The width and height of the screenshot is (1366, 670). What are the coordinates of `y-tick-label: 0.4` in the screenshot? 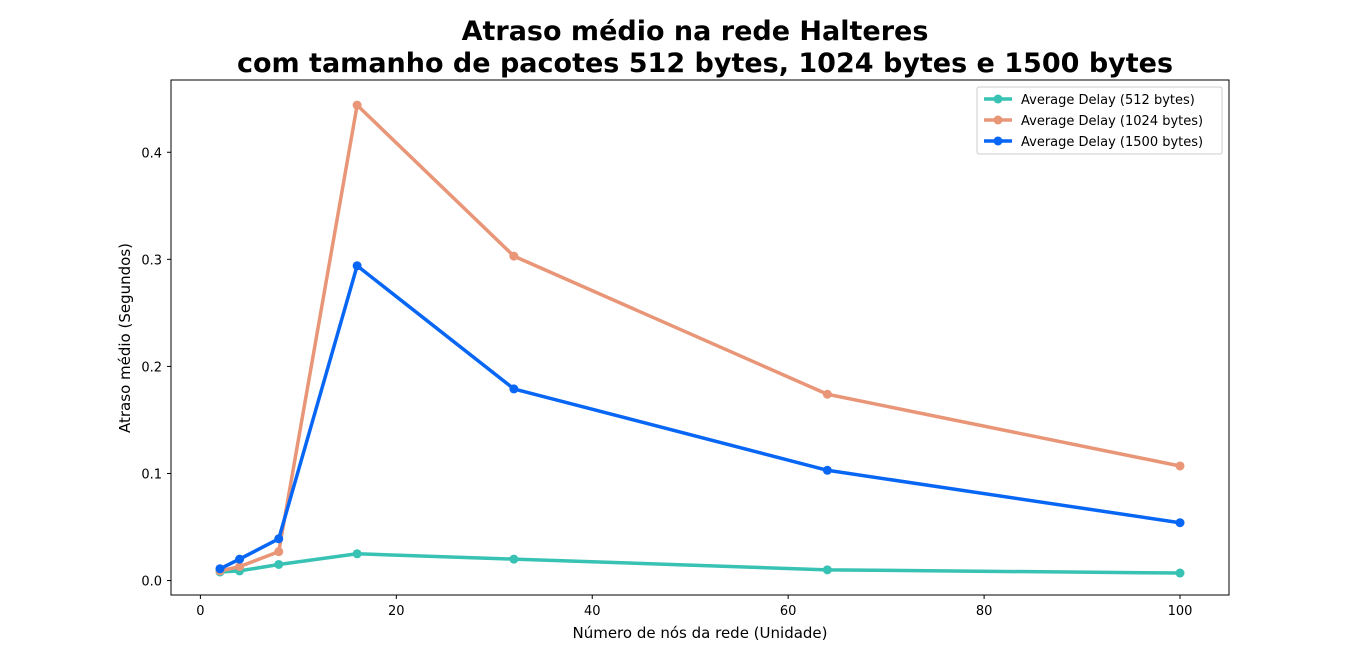 It's located at (151, 153).